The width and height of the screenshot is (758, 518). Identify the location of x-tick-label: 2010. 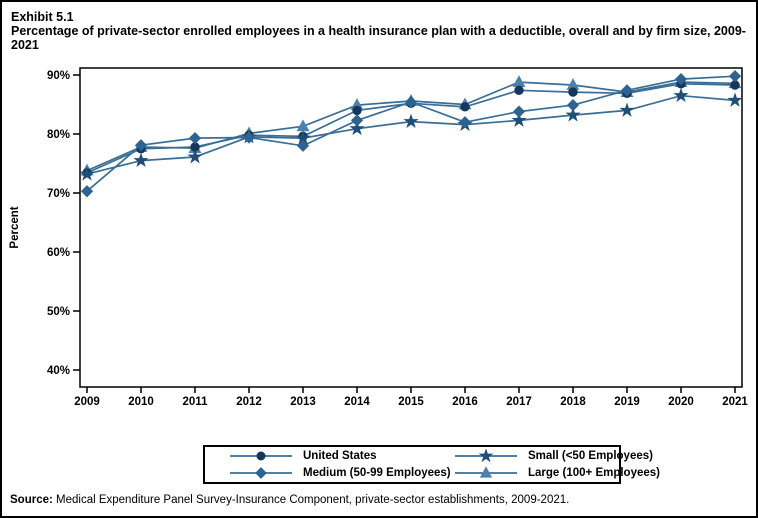
(141, 402).